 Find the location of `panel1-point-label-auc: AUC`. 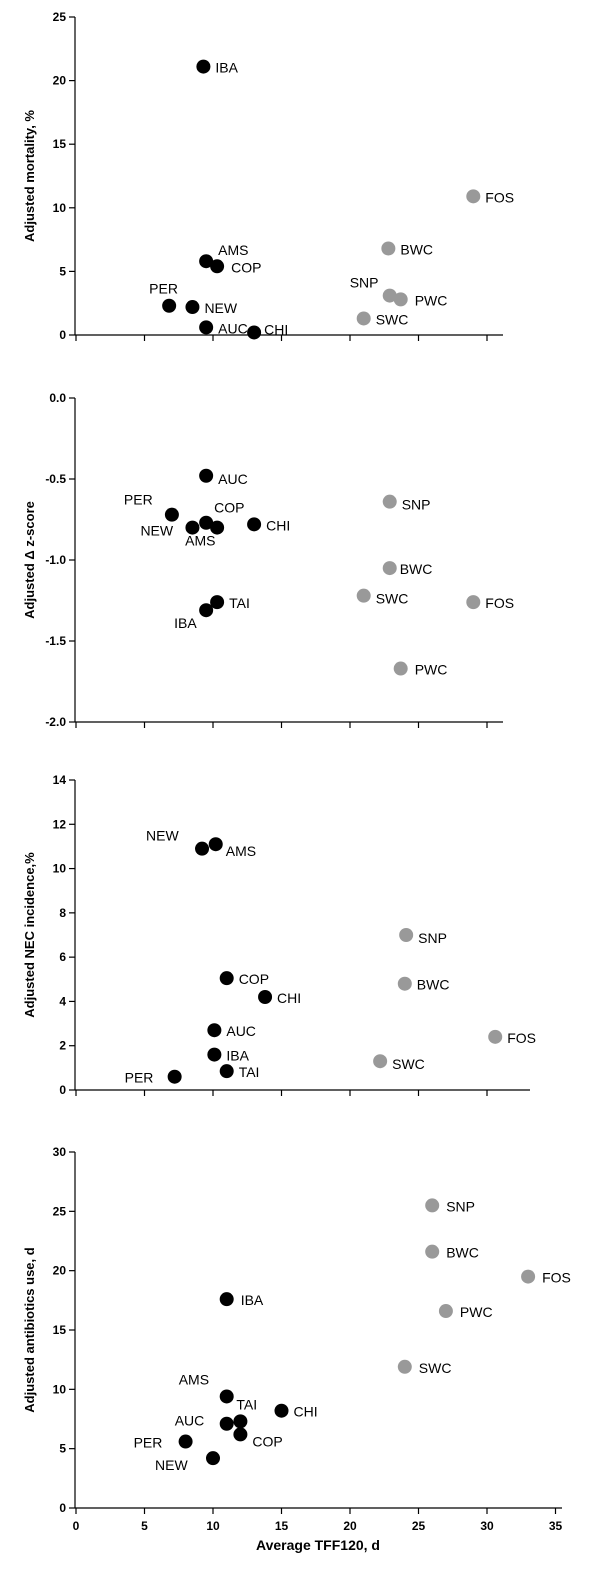

panel1-point-label-auc: AUC is located at coordinates (233, 328).